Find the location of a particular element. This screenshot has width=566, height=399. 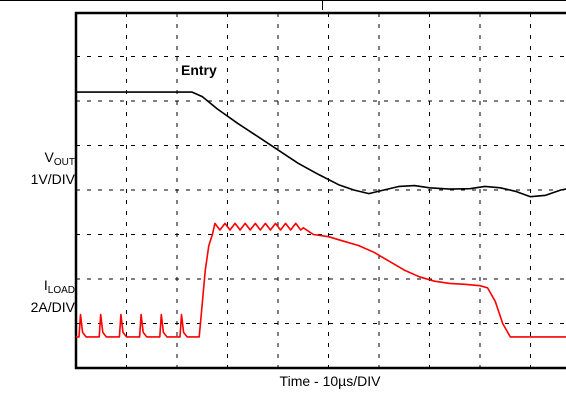

top-rule is located at coordinates (283, 0).